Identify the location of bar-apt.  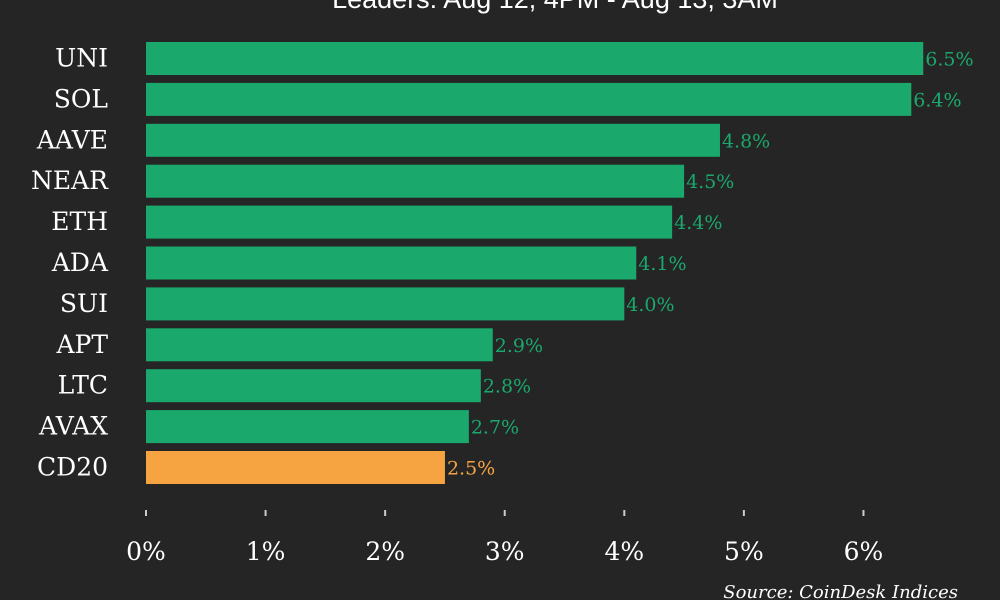
(319, 345).